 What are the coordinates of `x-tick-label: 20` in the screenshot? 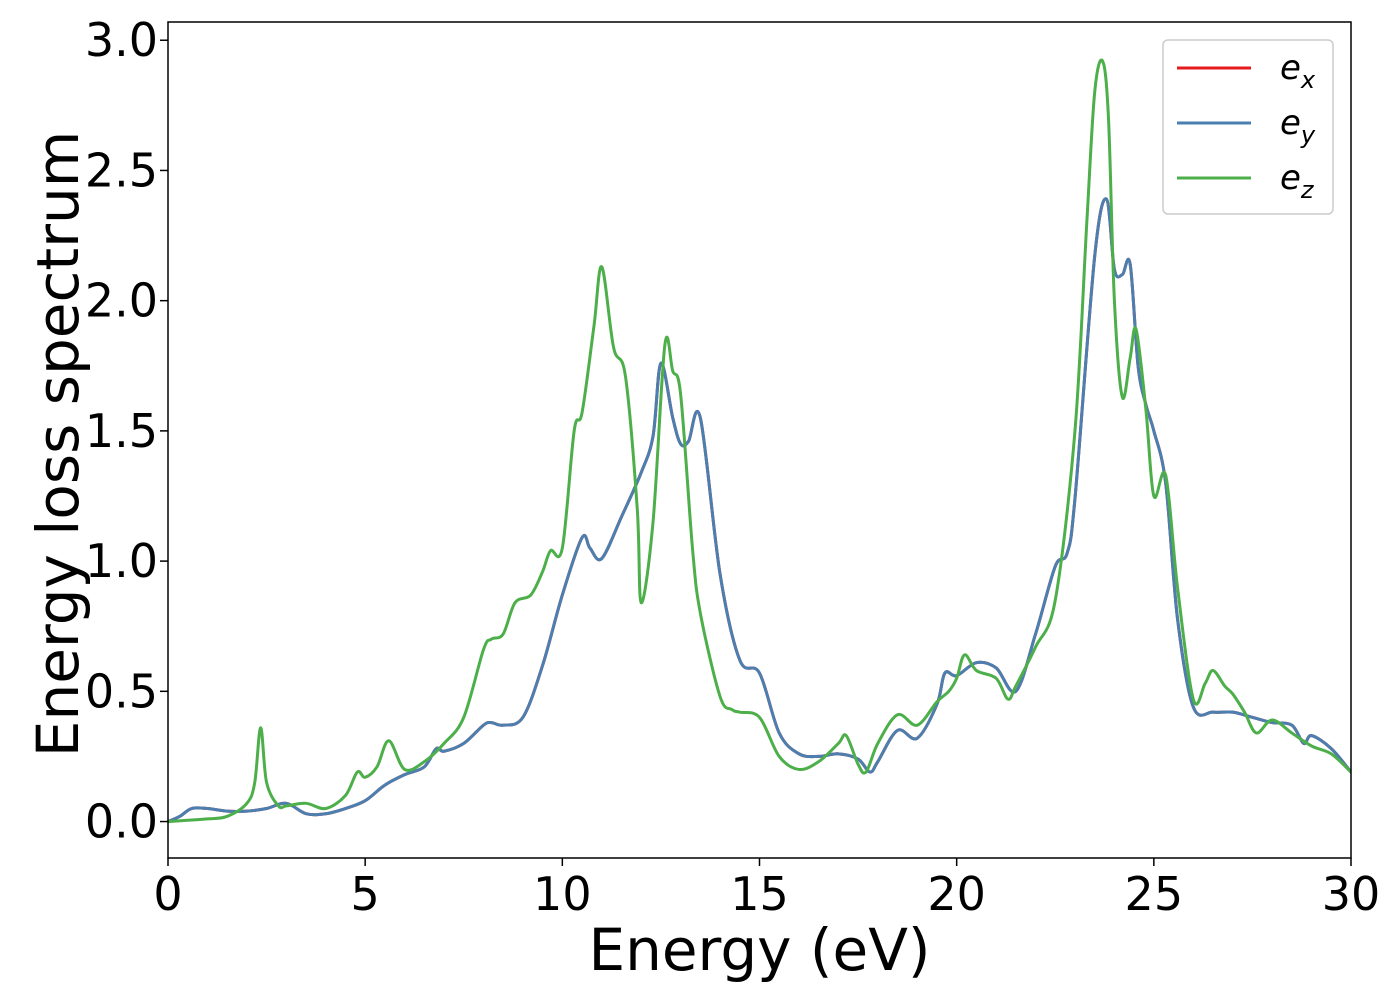 It's located at (956, 894).